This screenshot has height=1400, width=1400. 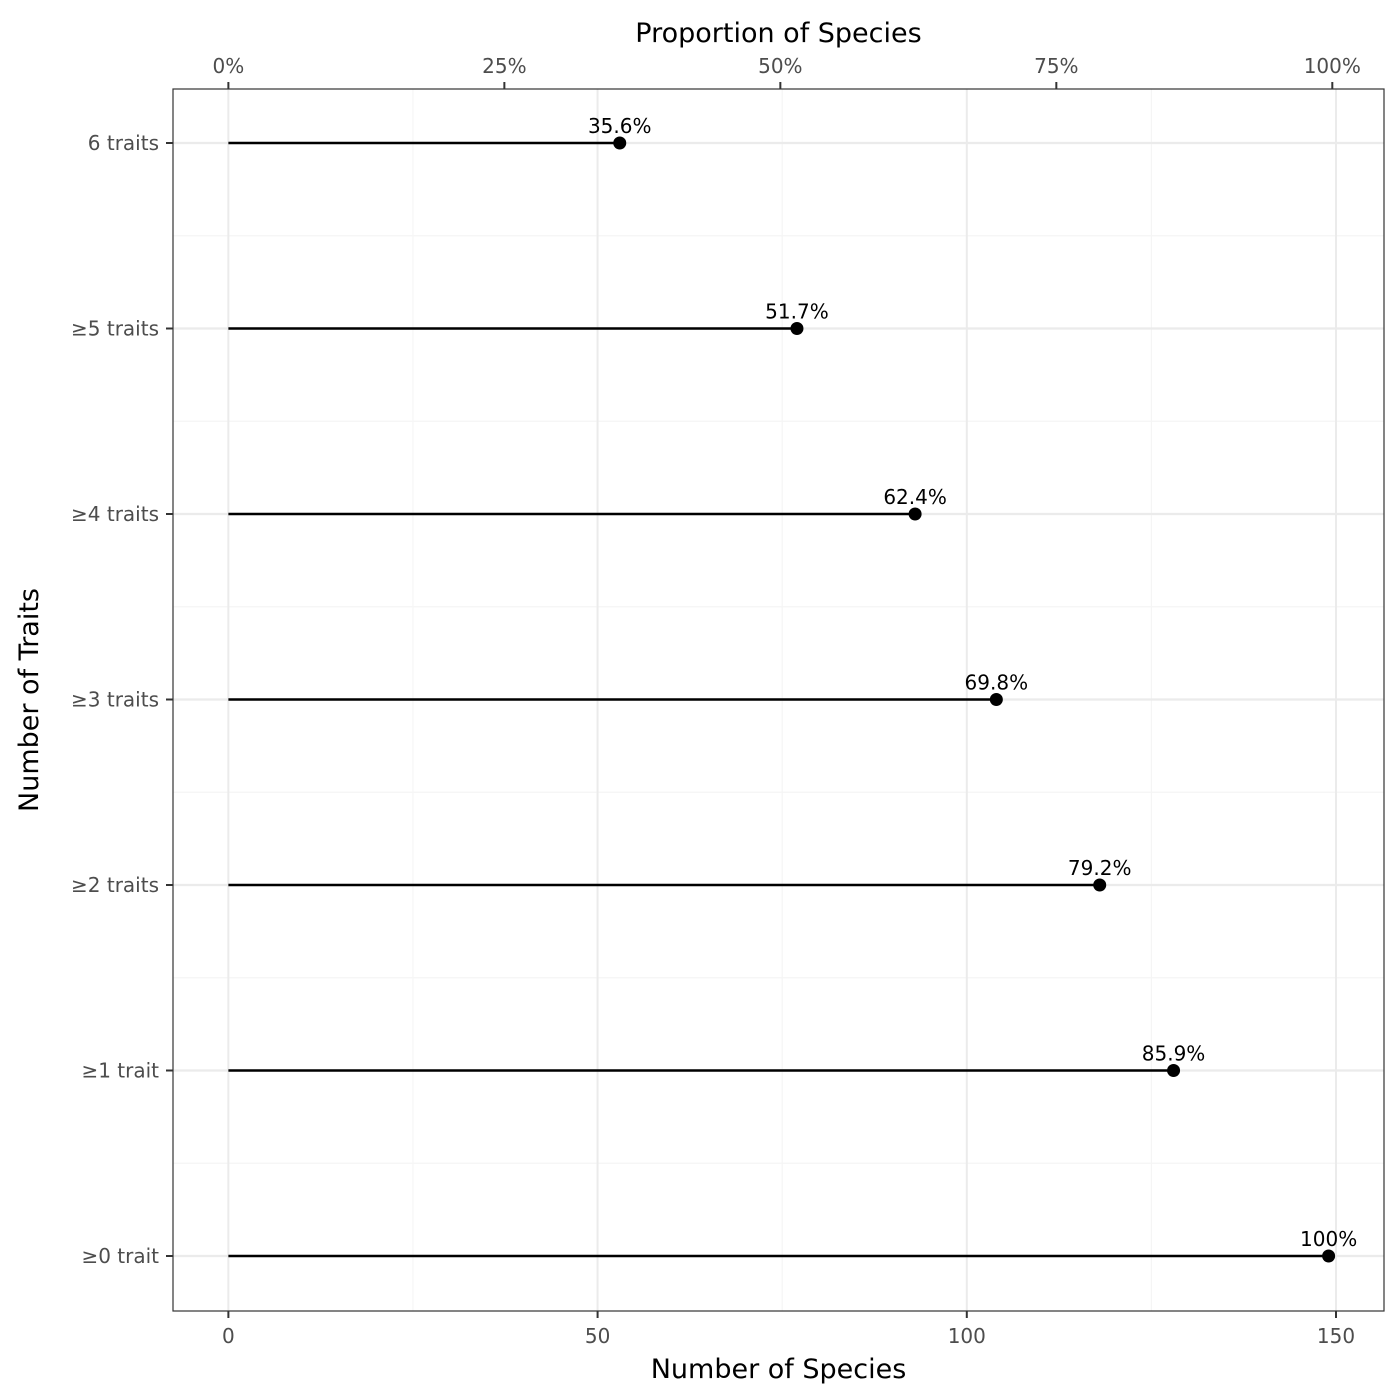 What do you see at coordinates (620, 126) in the screenshot?
I see `data-label: 35.6%` at bounding box center [620, 126].